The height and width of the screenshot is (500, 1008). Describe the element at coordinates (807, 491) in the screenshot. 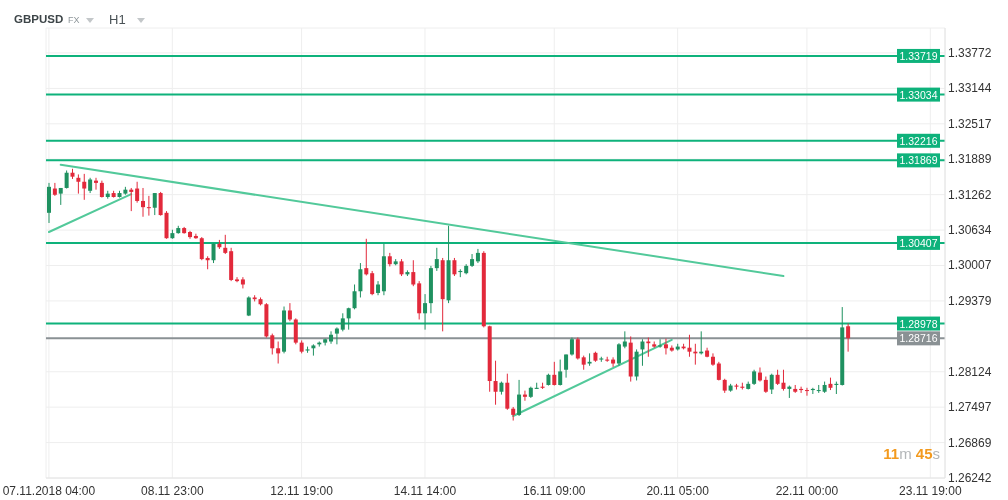

I see `x-tick-label: 22.11 00:00` at that location.